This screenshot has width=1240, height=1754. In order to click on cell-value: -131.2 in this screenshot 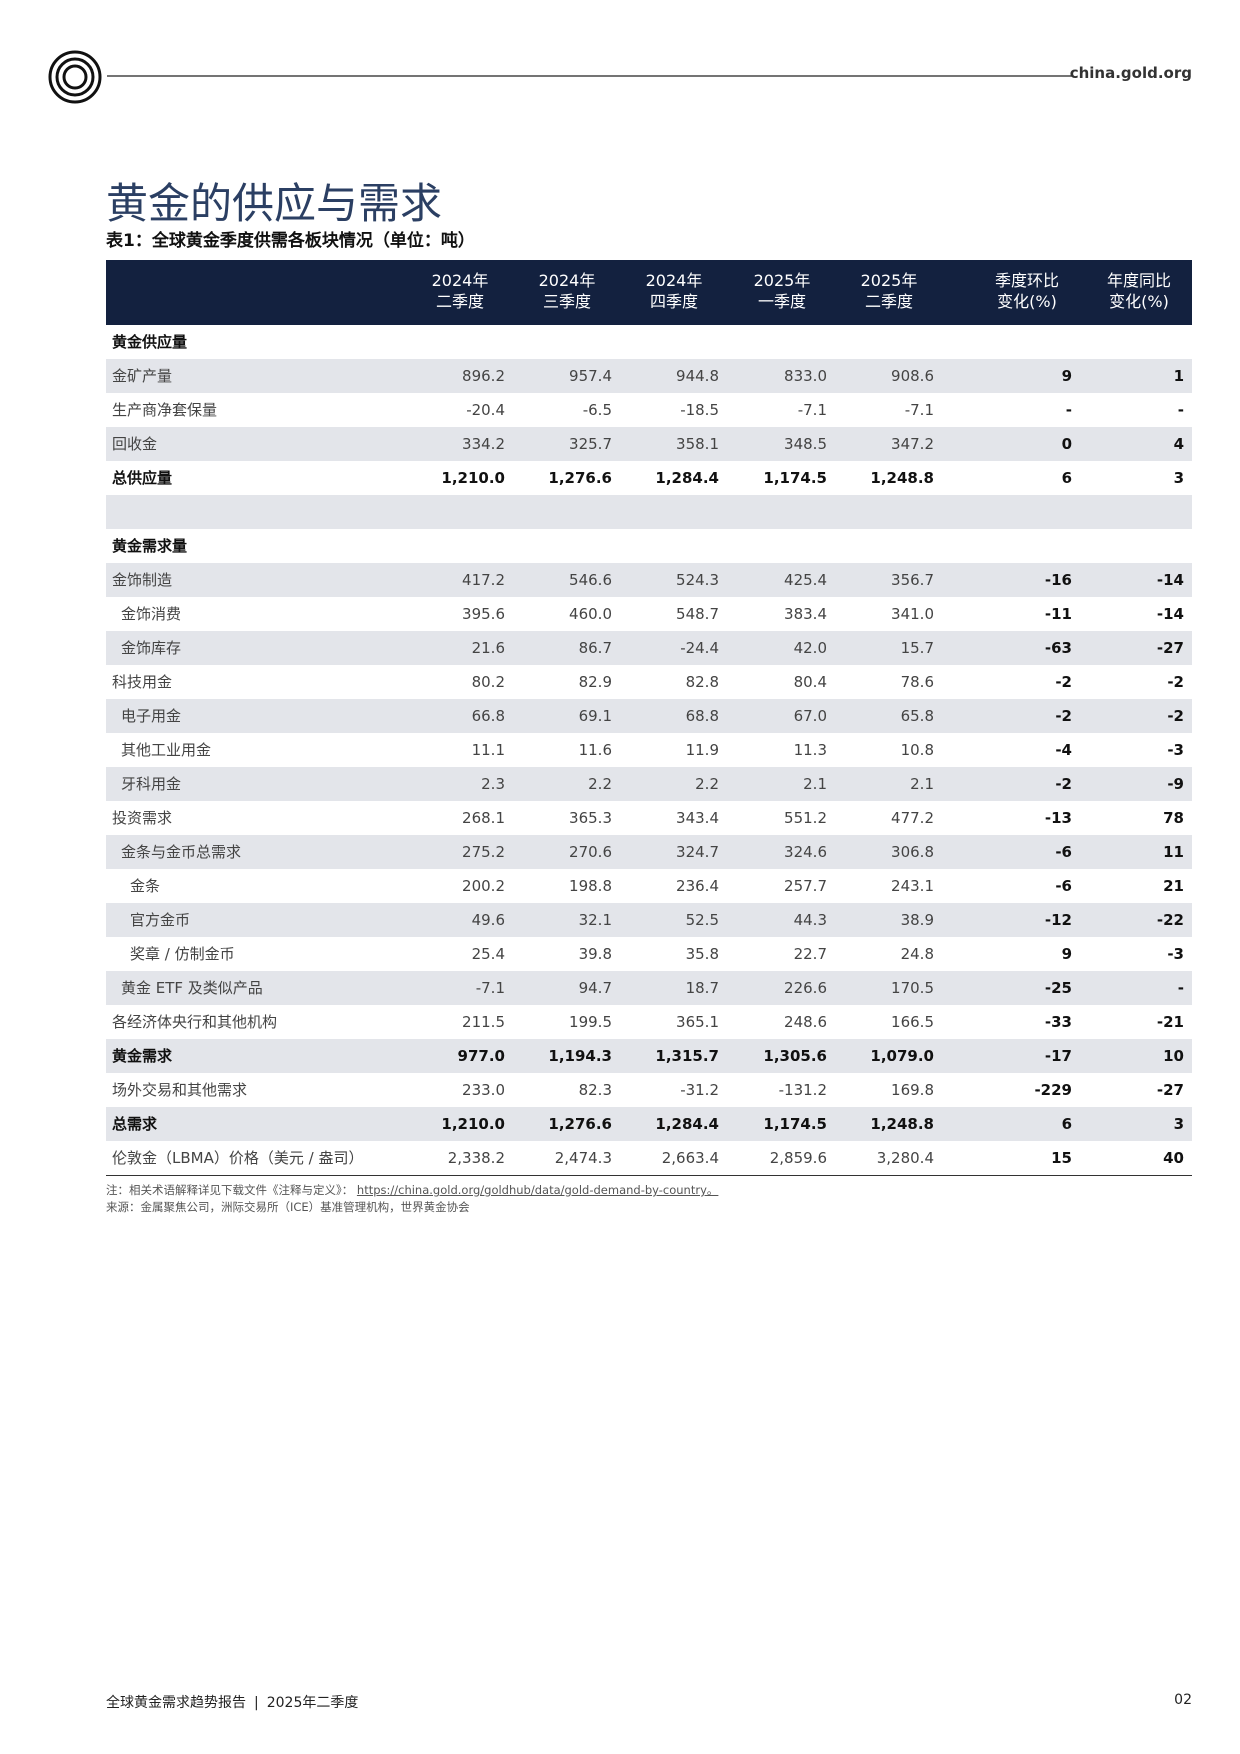, I will do `click(802, 1090)`.